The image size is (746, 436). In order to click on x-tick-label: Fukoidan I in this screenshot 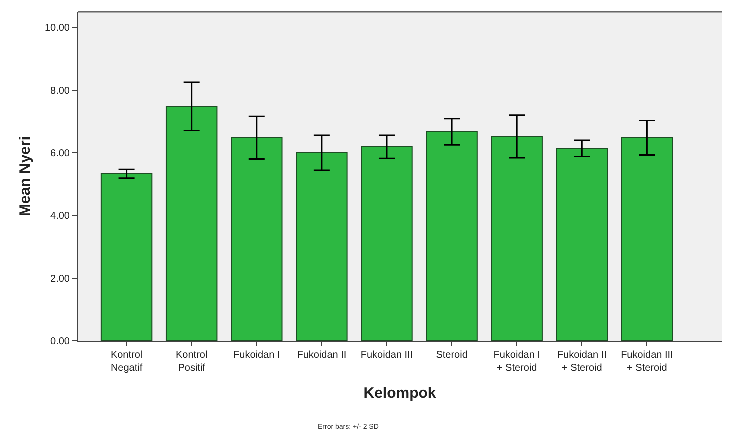, I will do `click(257, 355)`.